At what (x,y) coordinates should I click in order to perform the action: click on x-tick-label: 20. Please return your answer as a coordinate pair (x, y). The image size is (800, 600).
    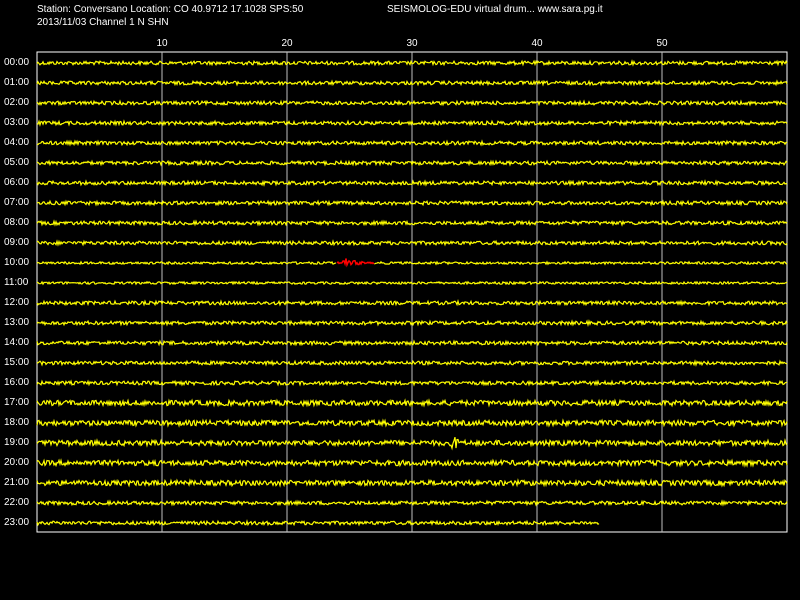
    Looking at the image, I should click on (287, 43).